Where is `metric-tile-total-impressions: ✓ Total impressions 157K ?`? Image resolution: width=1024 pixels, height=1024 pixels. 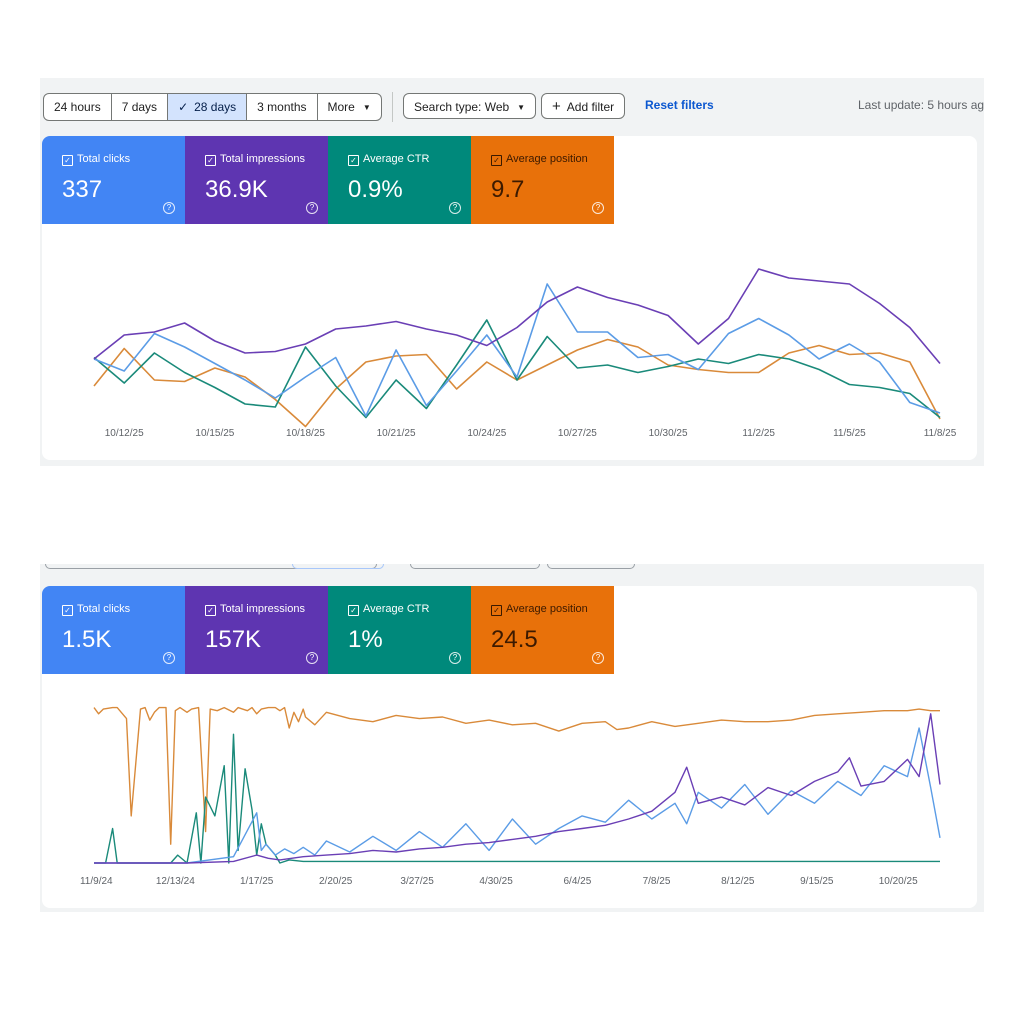
metric-tile-total-impressions: ✓ Total impressions 157K ? is located at coordinates (256, 630).